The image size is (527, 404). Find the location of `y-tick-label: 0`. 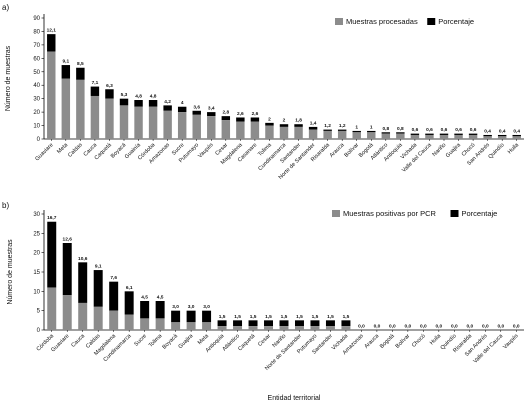

y-tick-label: 0 is located at coordinates (39, 140).